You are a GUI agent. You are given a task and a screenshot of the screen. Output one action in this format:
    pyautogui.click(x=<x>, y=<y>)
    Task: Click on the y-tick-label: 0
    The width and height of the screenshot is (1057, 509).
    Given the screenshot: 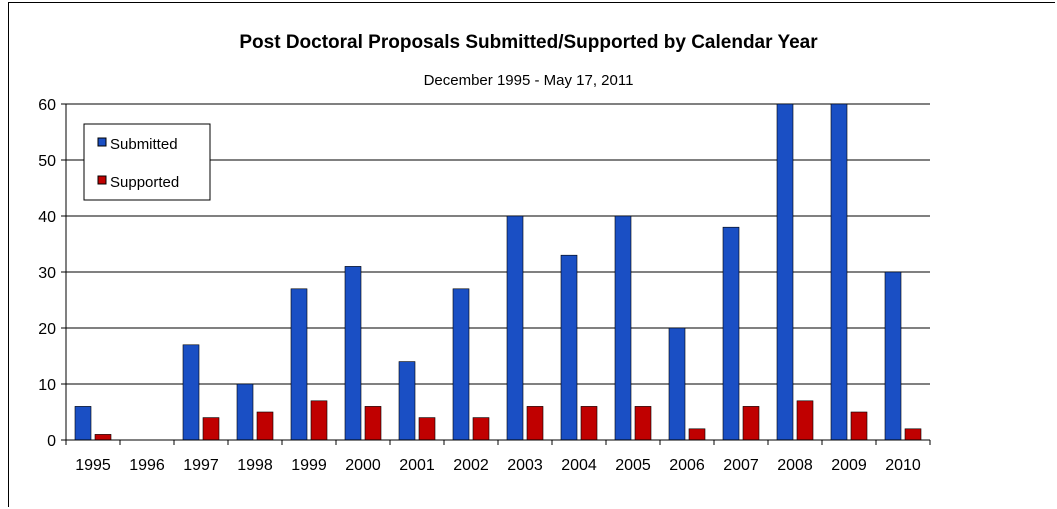 What is the action you would take?
    pyautogui.click(x=51, y=441)
    